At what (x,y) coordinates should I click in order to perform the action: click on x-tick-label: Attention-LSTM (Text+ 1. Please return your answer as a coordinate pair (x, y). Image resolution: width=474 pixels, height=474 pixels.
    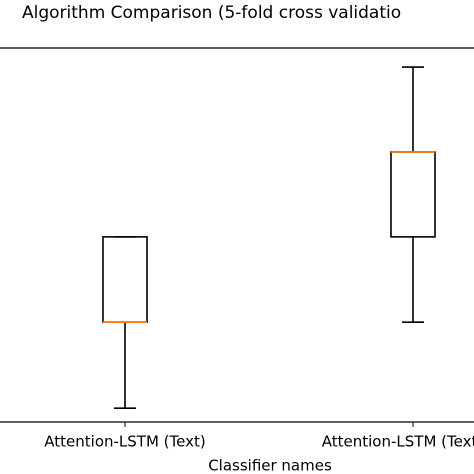
    Looking at the image, I should click on (398, 442).